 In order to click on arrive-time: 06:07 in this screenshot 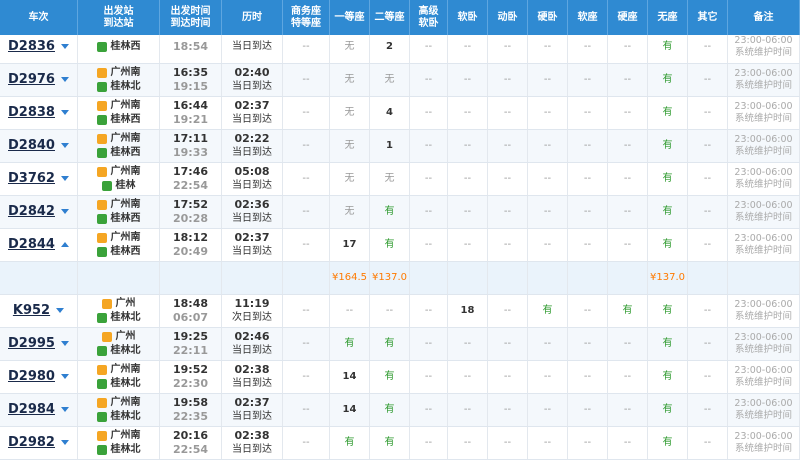, I will do `click(190, 317)`.